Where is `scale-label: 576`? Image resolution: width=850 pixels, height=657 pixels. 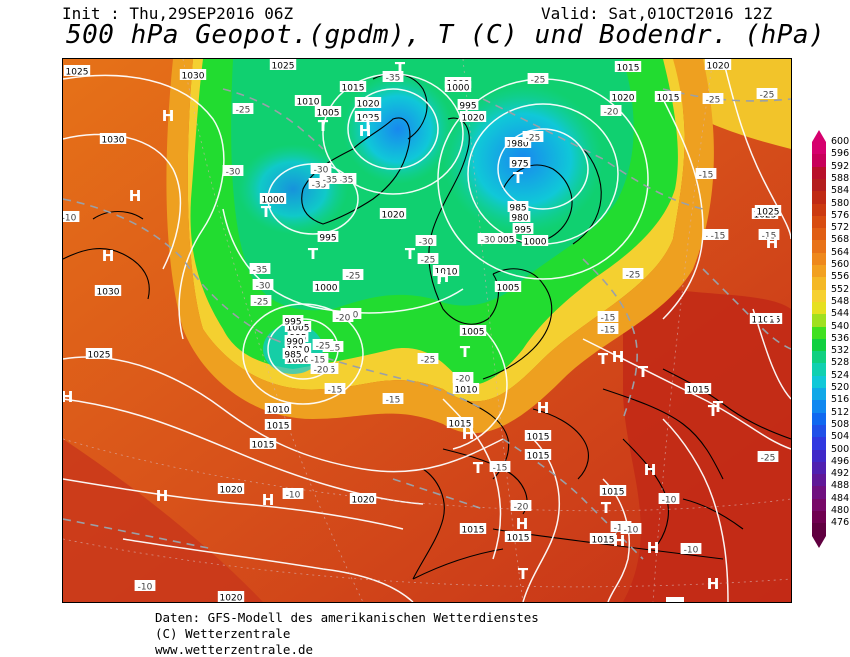
scale-label: 576 is located at coordinates (840, 215).